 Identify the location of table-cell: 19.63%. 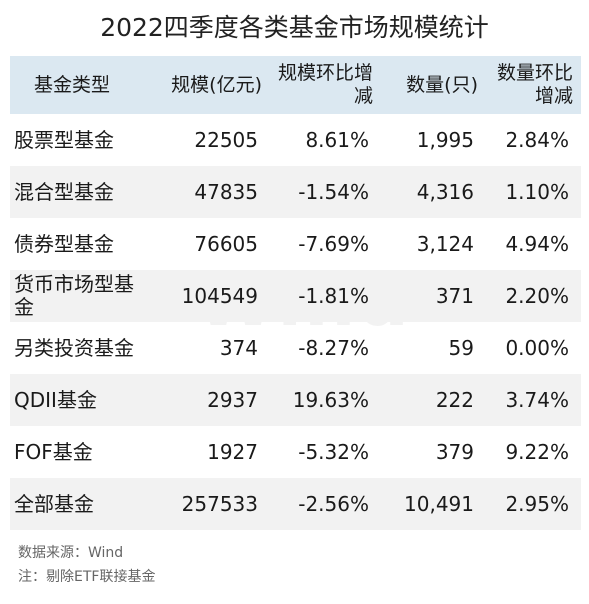
(330, 400).